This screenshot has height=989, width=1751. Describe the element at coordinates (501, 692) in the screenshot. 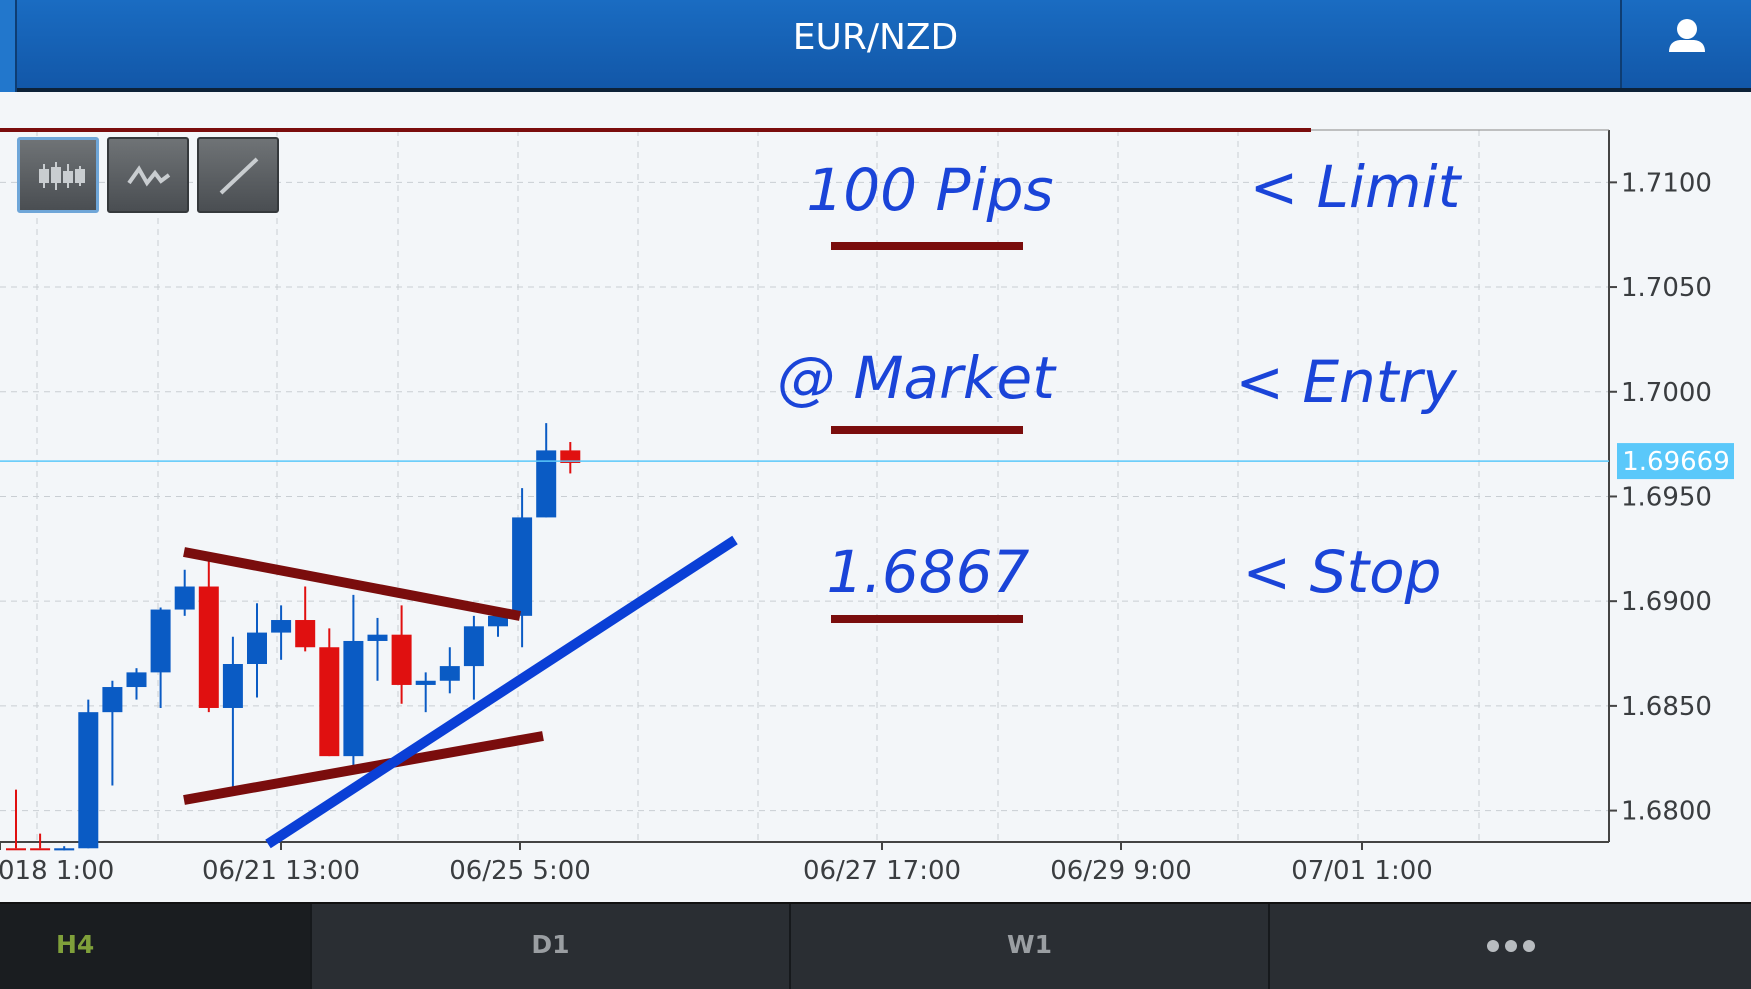

I see `support-trendline` at that location.